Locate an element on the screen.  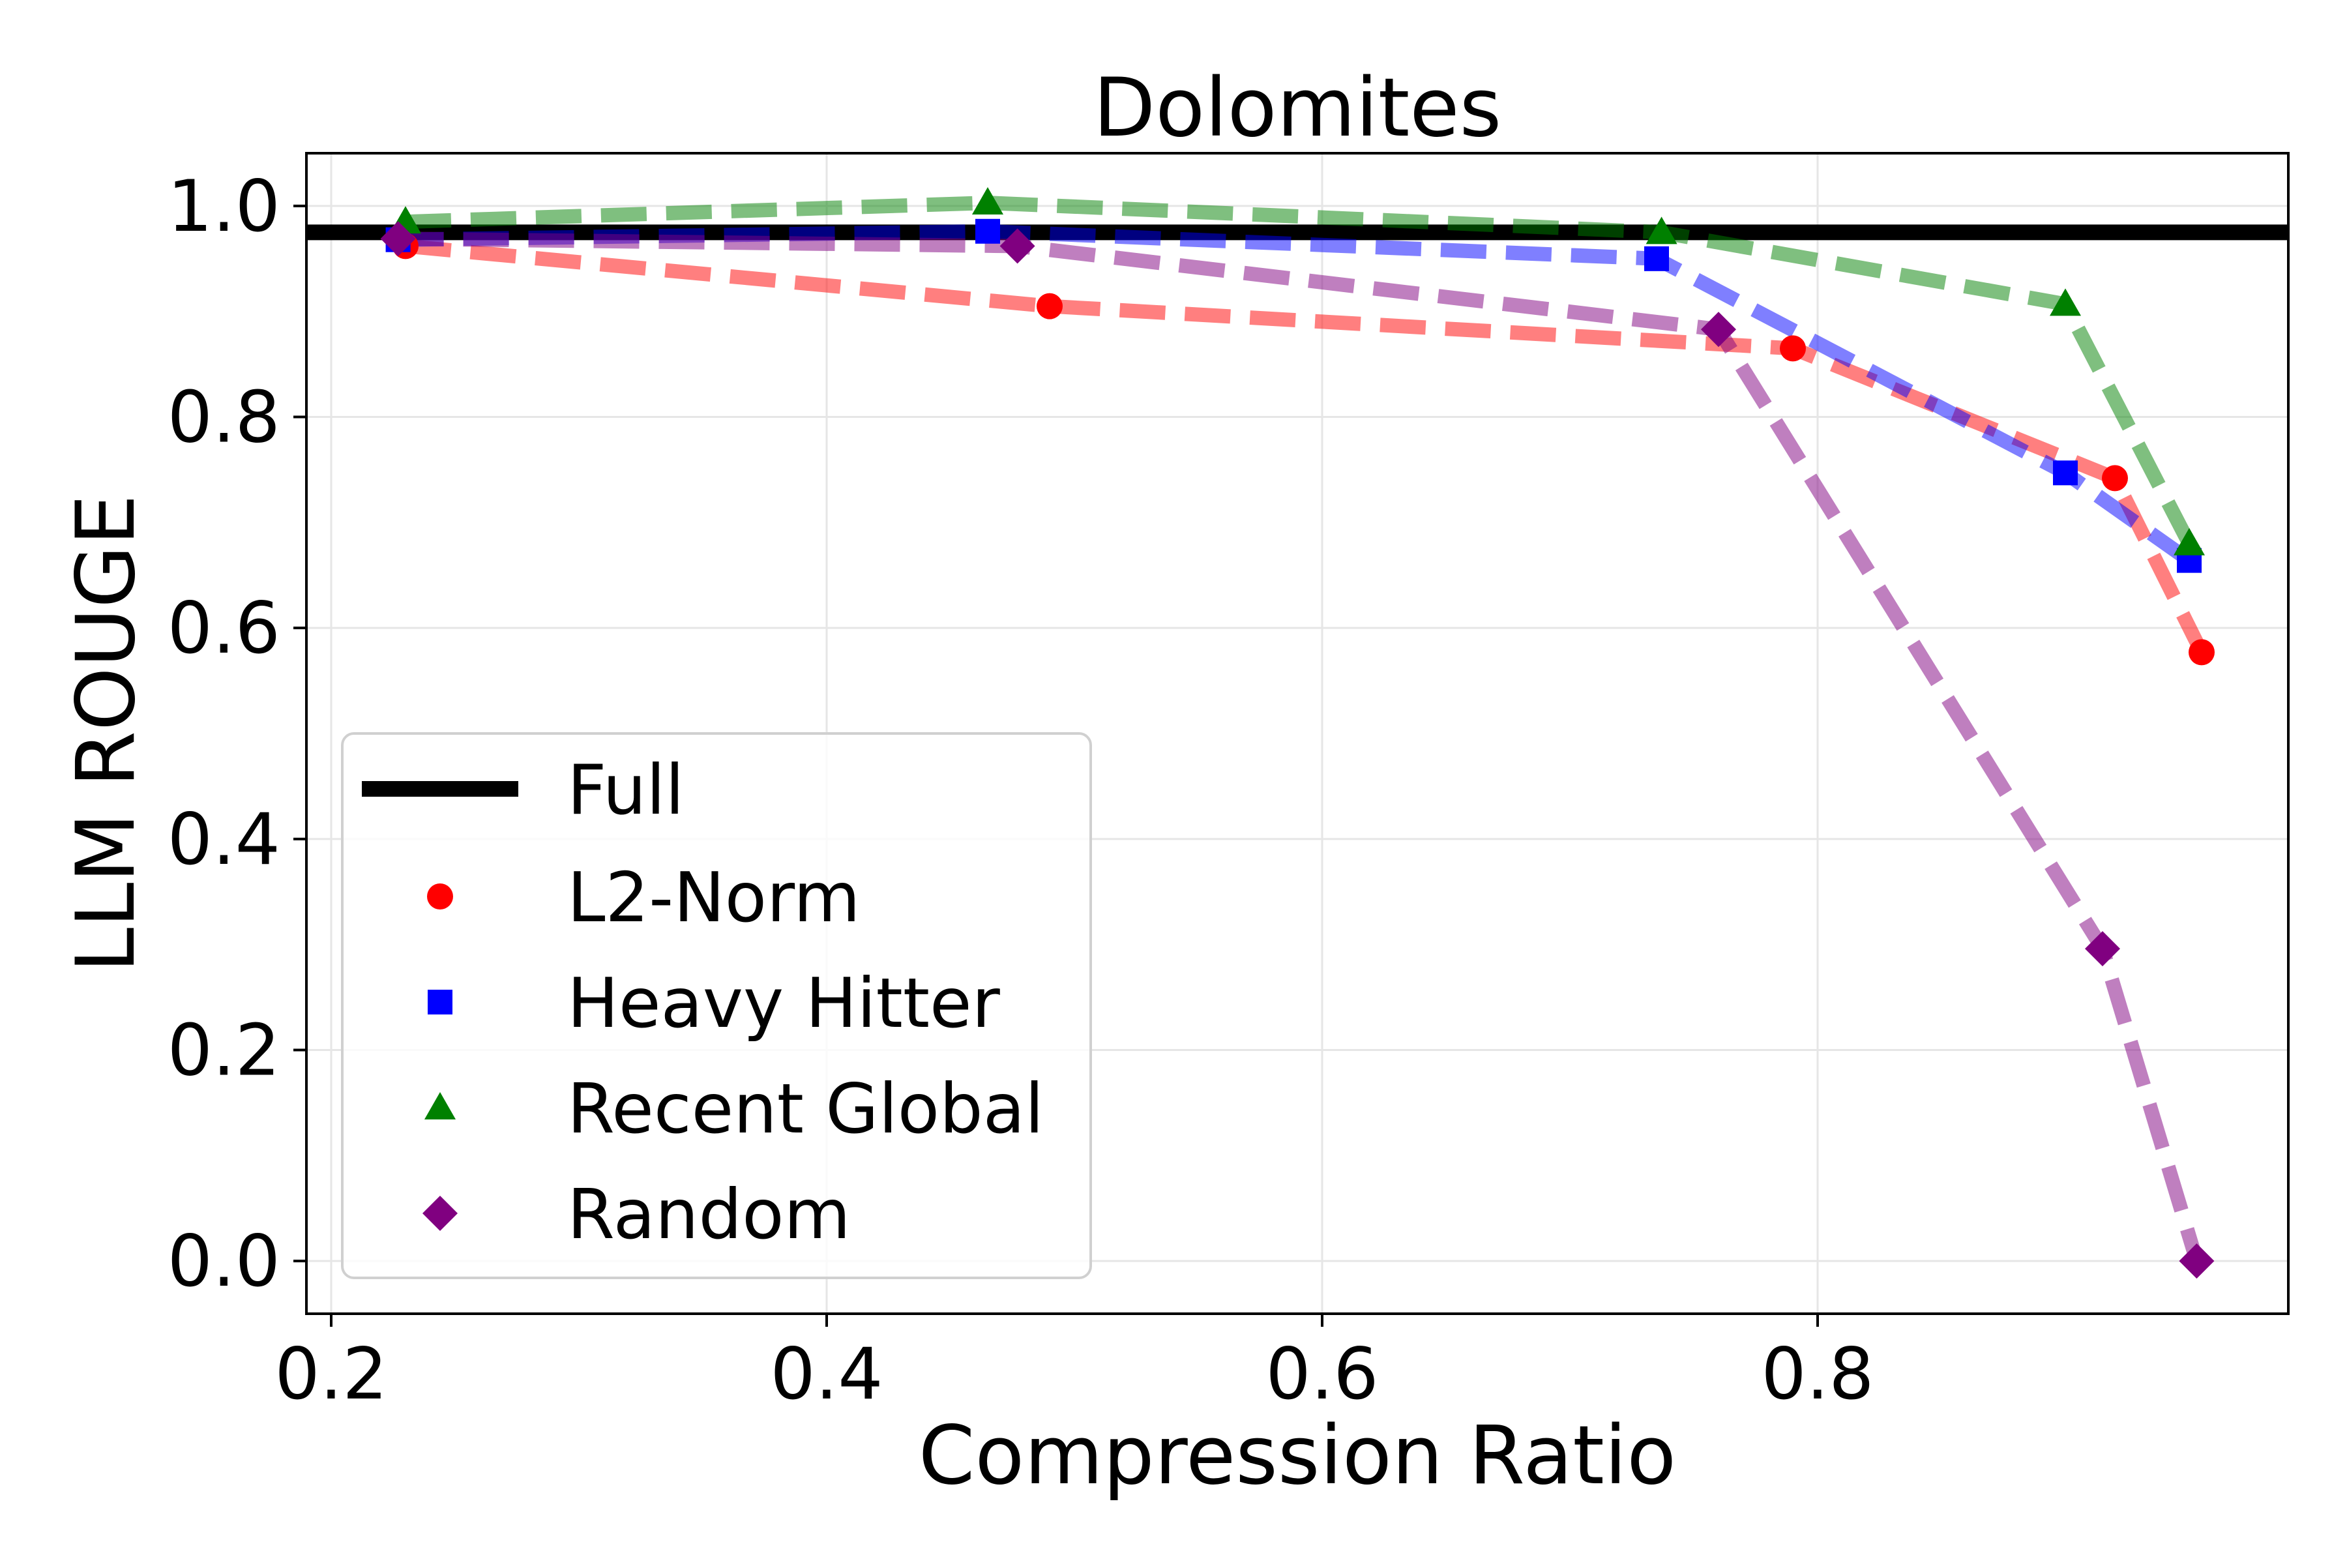
legend-box is located at coordinates (716, 1006).